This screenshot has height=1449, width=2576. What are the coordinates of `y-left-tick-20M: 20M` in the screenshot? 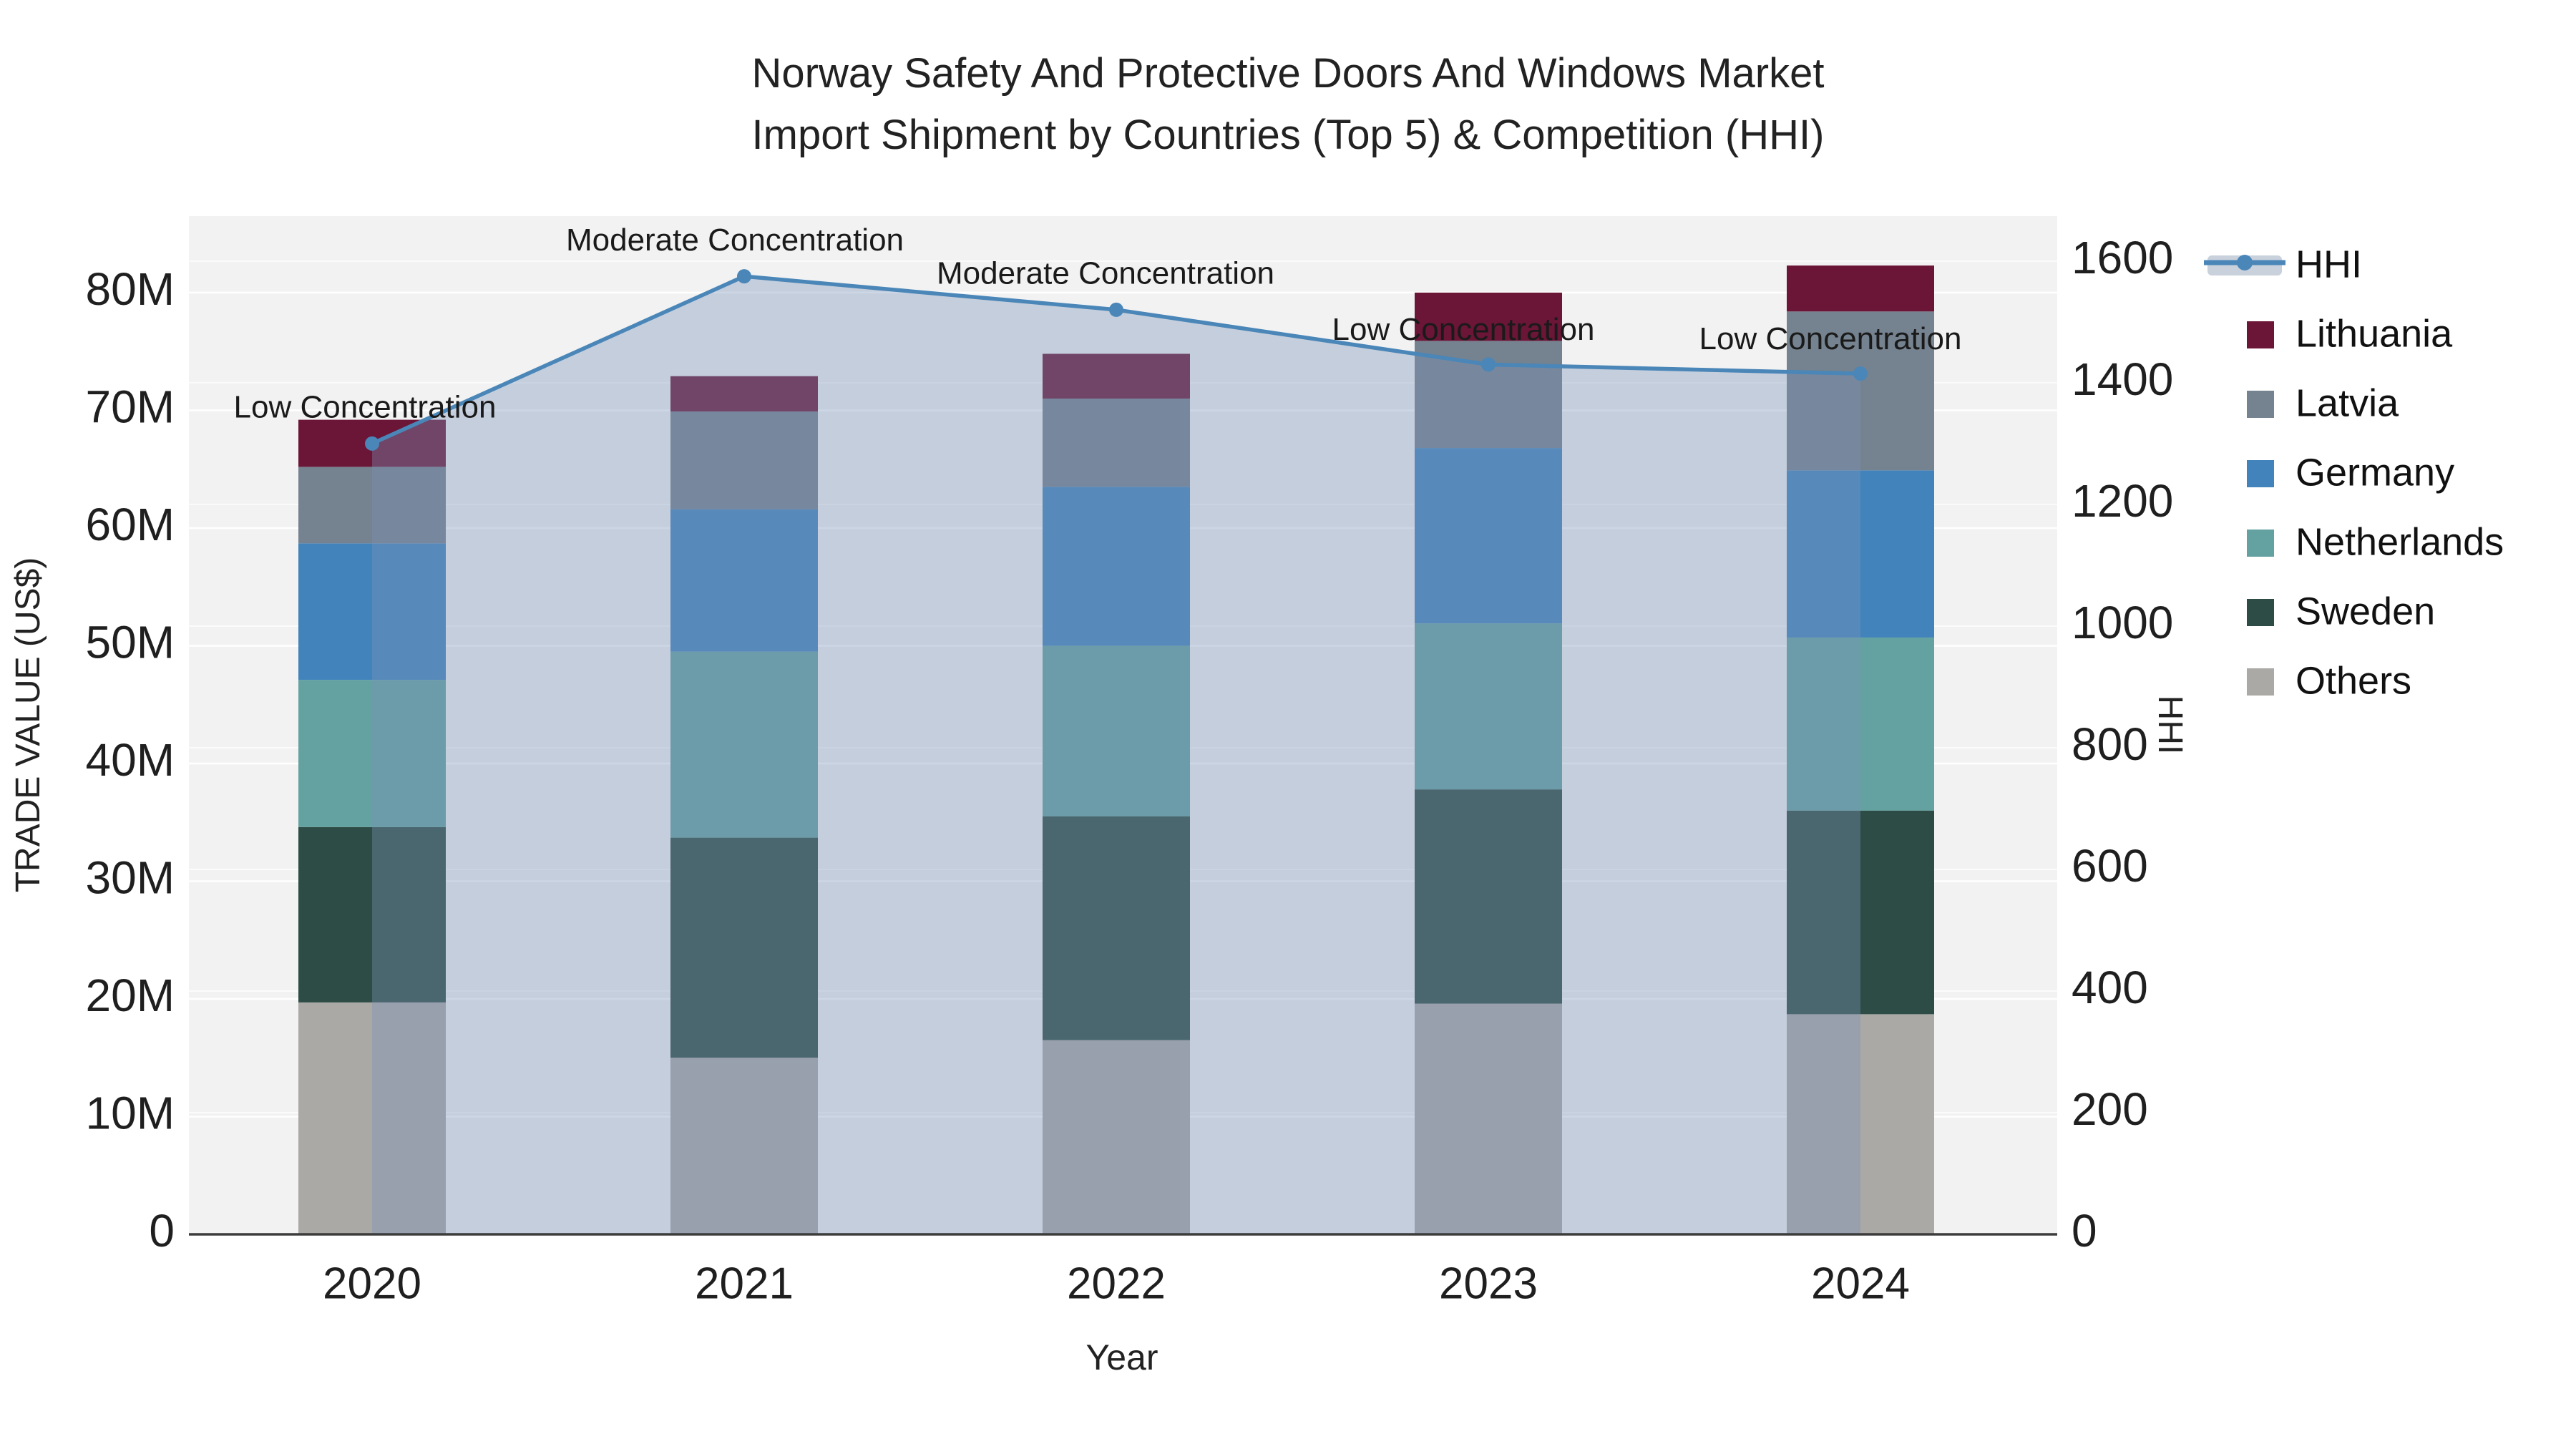 It's located at (130, 995).